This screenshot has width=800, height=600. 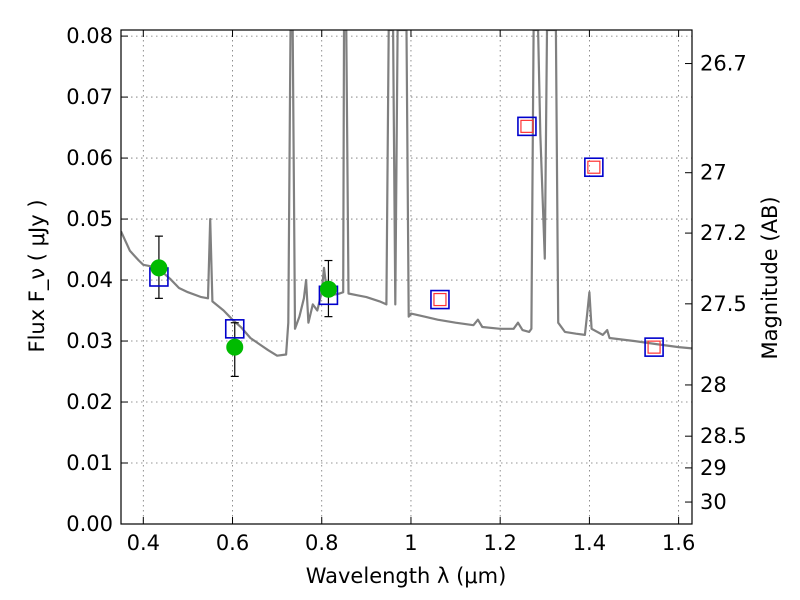 What do you see at coordinates (89, 341) in the screenshot?
I see `y-tick-label: 0.03` at bounding box center [89, 341].